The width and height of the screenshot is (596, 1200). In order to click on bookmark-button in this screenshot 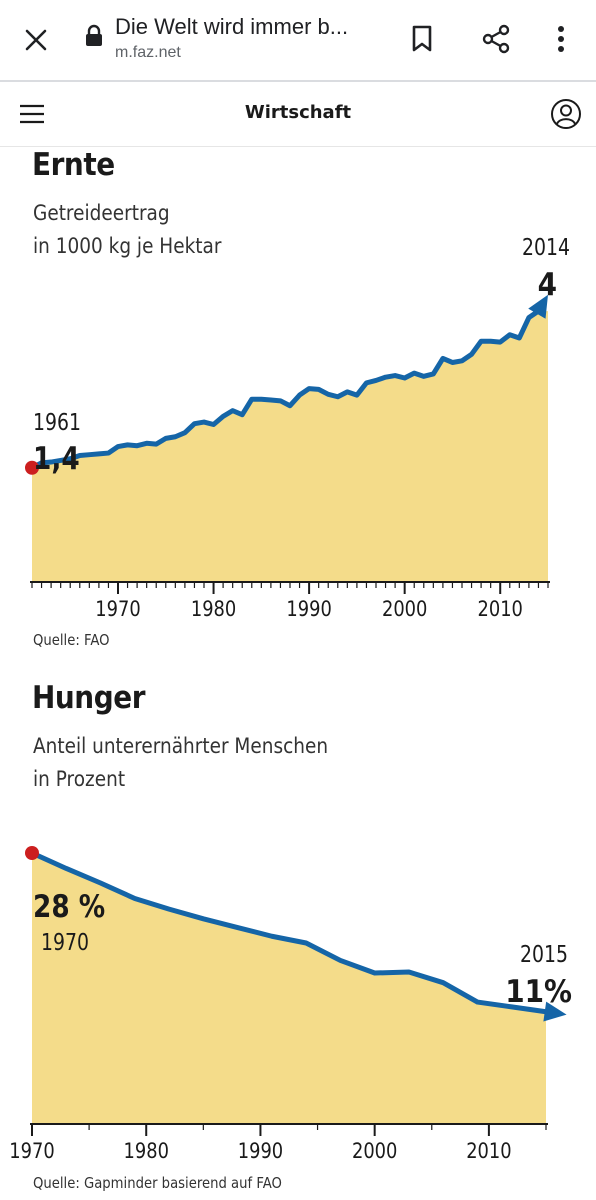, I will do `click(422, 39)`.